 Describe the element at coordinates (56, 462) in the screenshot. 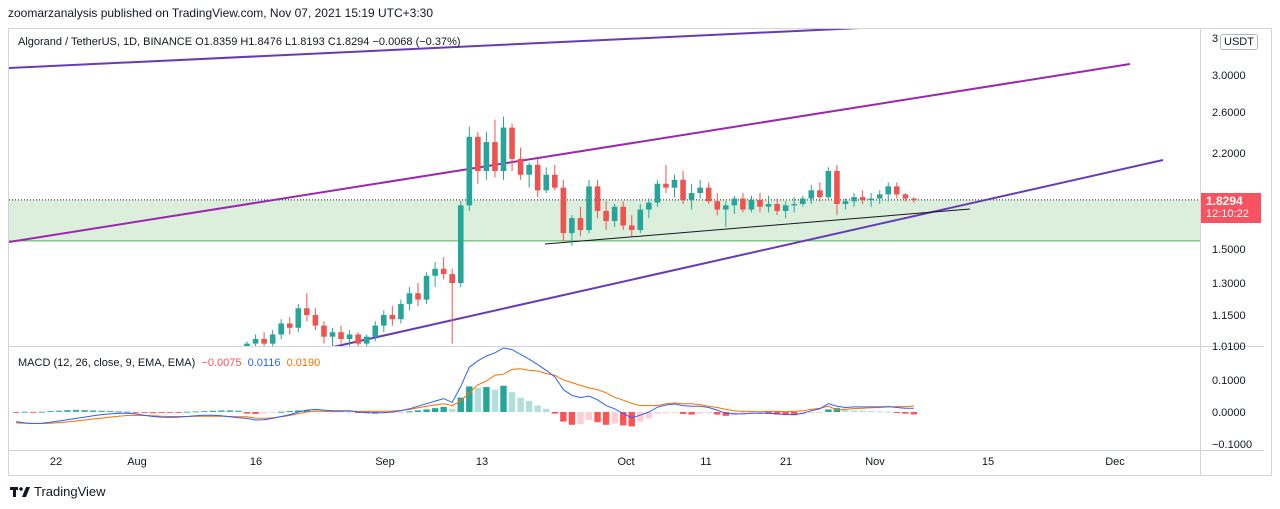

I see `time-axis-label: 22` at that location.